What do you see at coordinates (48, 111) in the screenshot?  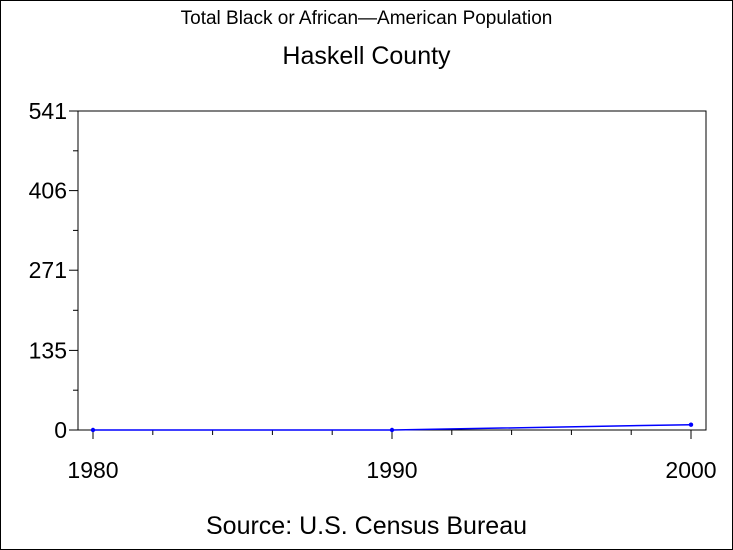 I see `y-tick-label: 541` at bounding box center [48, 111].